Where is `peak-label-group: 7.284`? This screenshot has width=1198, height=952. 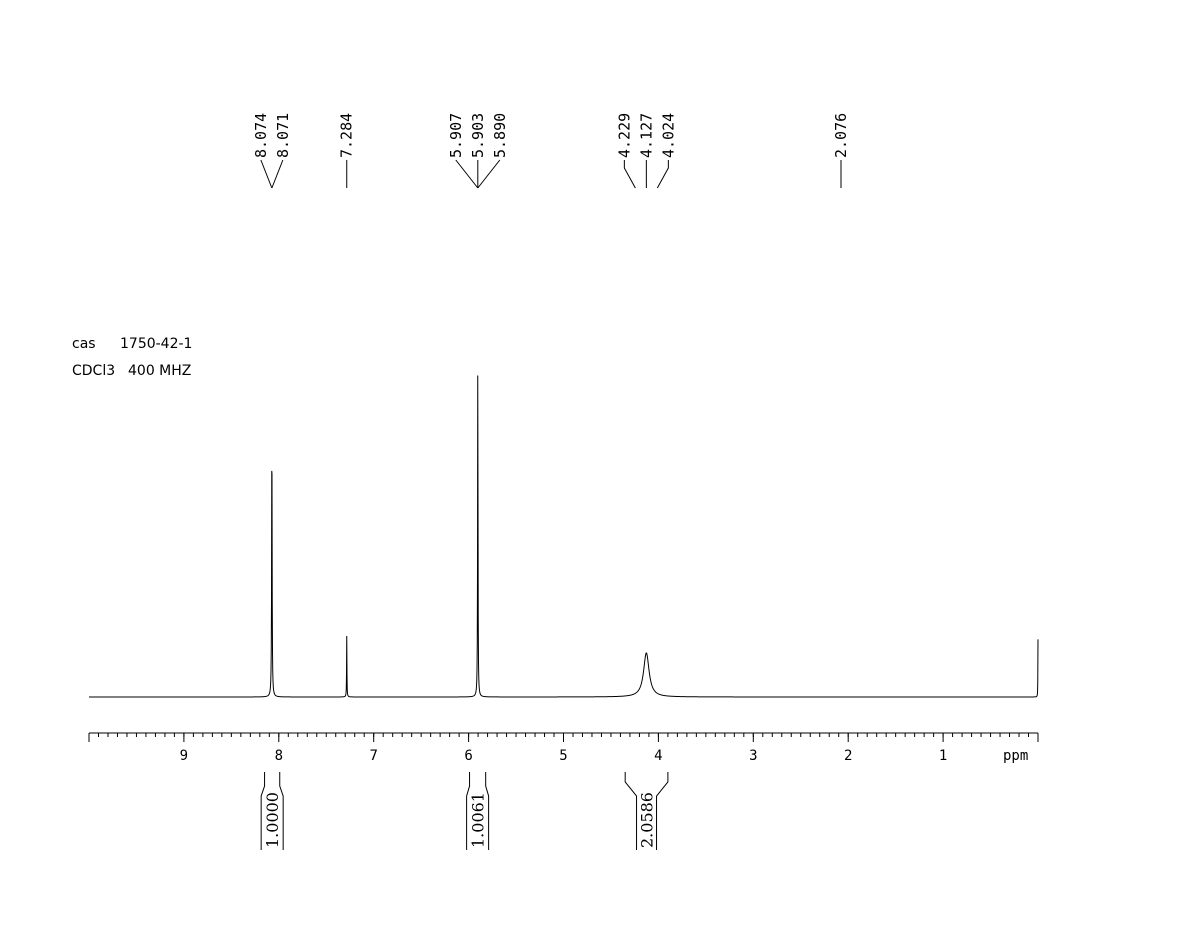
peak-label-group: 7.284 is located at coordinates (347, 150).